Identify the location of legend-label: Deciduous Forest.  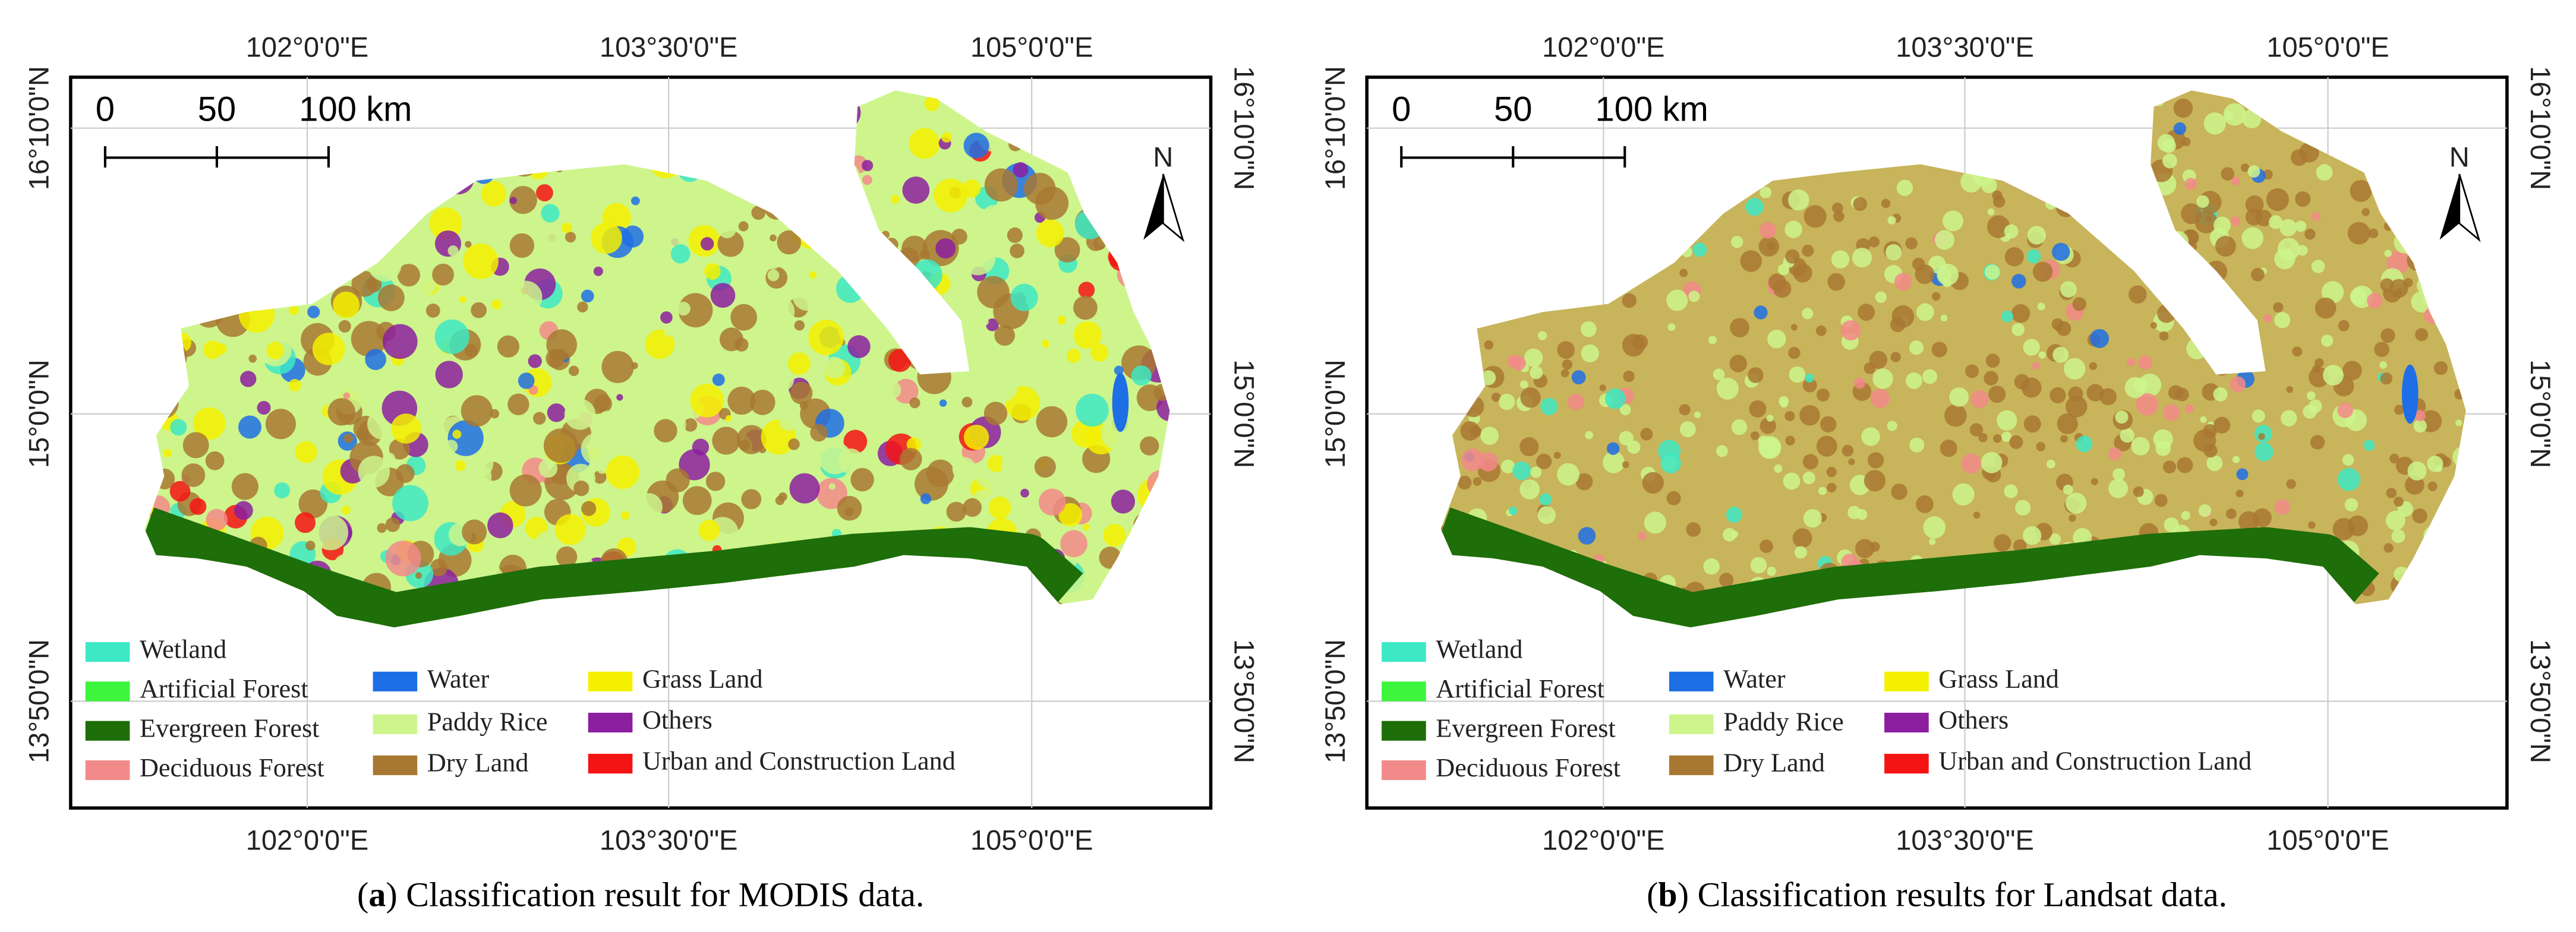
(232, 767).